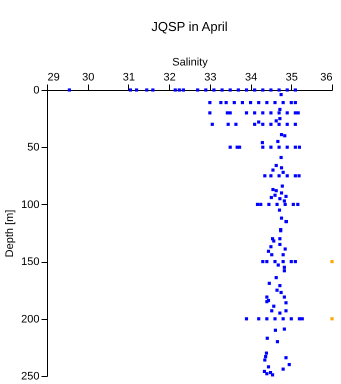 Image resolution: width=341 pixels, height=384 pixels. What do you see at coordinates (30, 319) in the screenshot?
I see `y-tick-label: 200` at bounding box center [30, 319].